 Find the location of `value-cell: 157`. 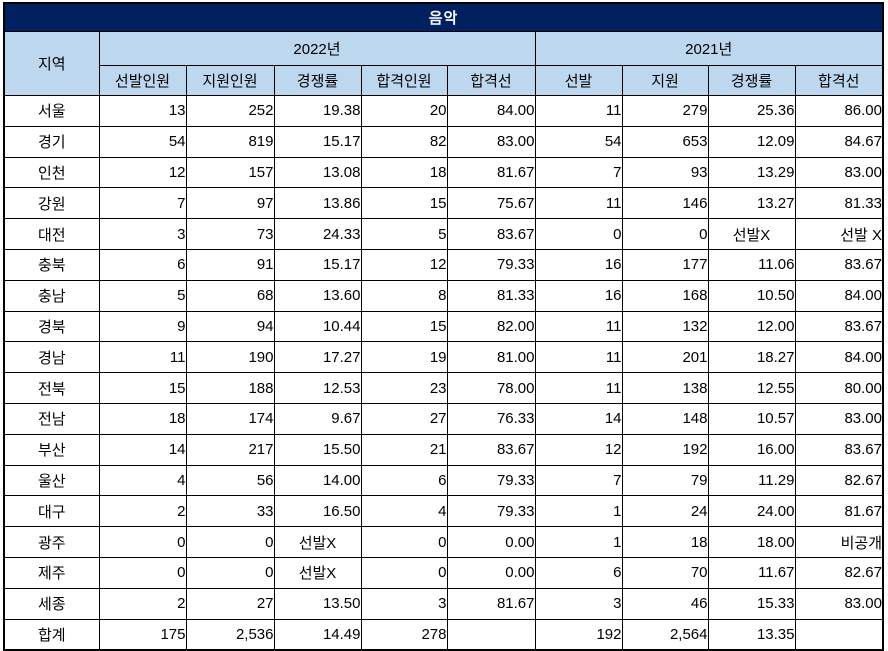

value-cell: 157 is located at coordinates (230, 172).